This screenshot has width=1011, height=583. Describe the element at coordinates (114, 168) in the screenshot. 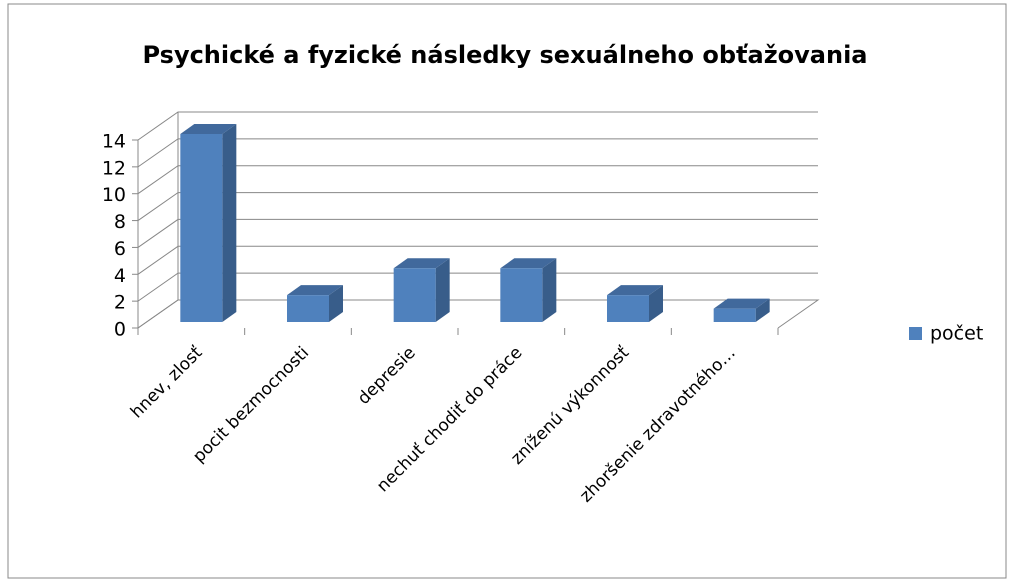

I see `y-tick-label: 12` at that location.